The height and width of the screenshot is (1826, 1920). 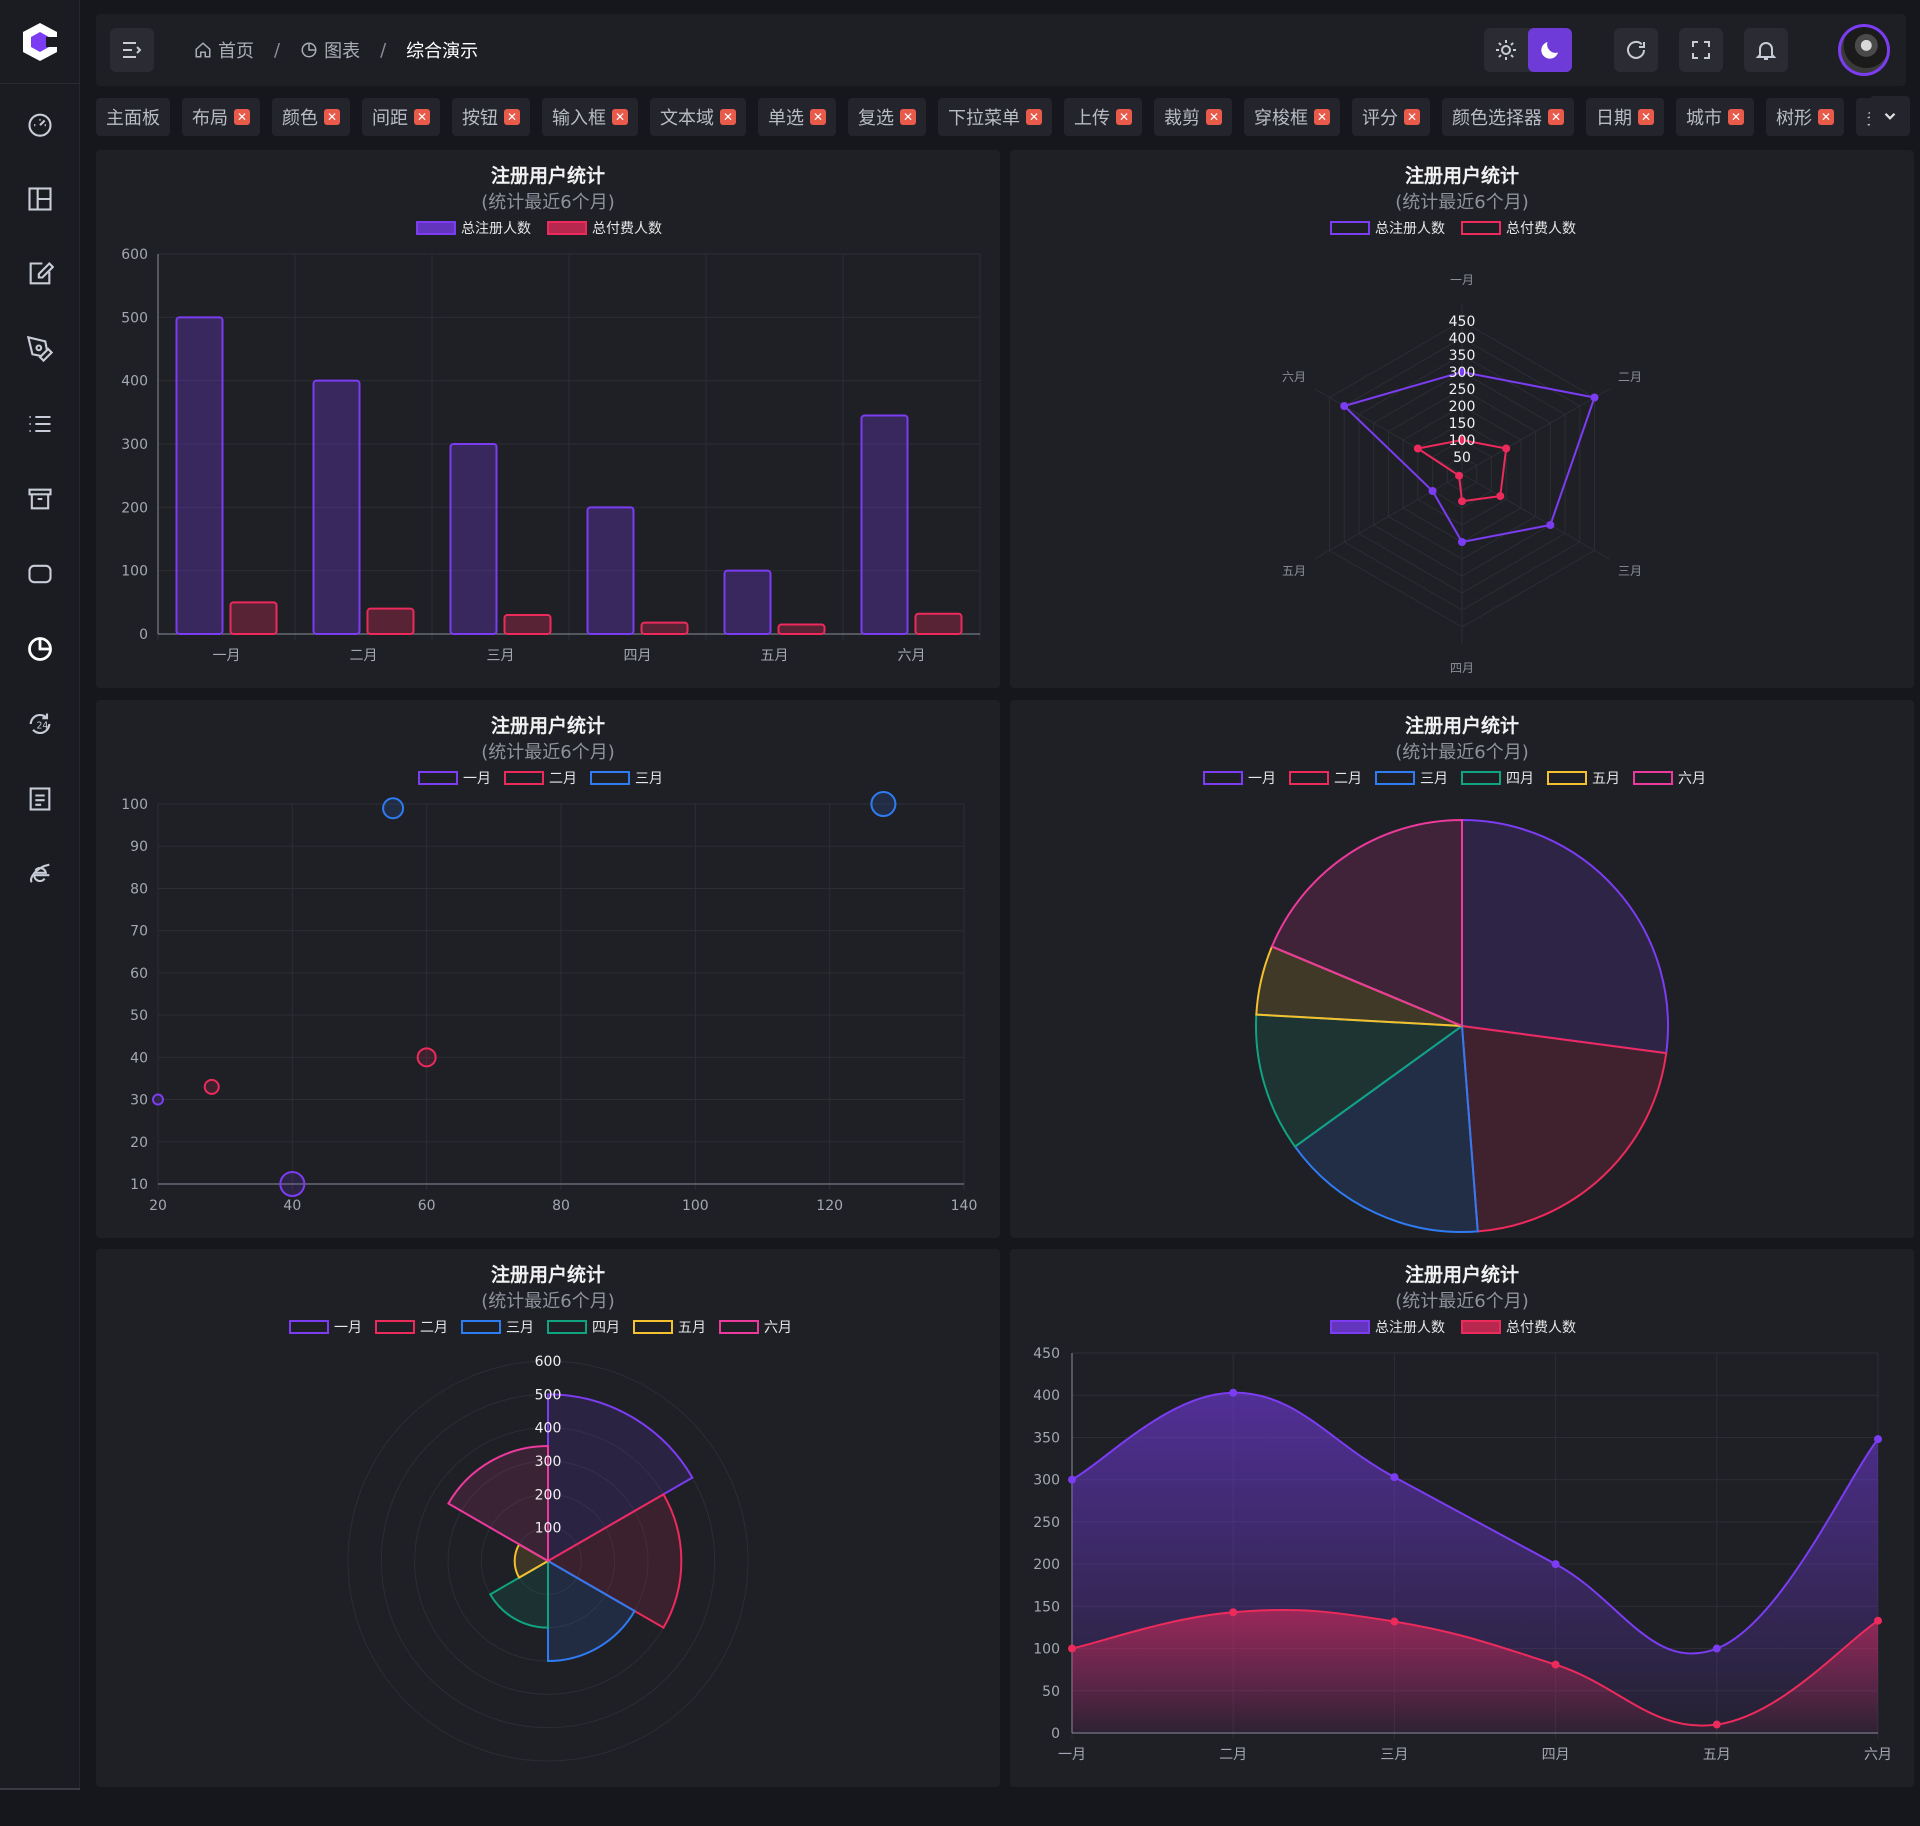 I want to click on sidebar-item-pie-chart, so click(x=40, y=649).